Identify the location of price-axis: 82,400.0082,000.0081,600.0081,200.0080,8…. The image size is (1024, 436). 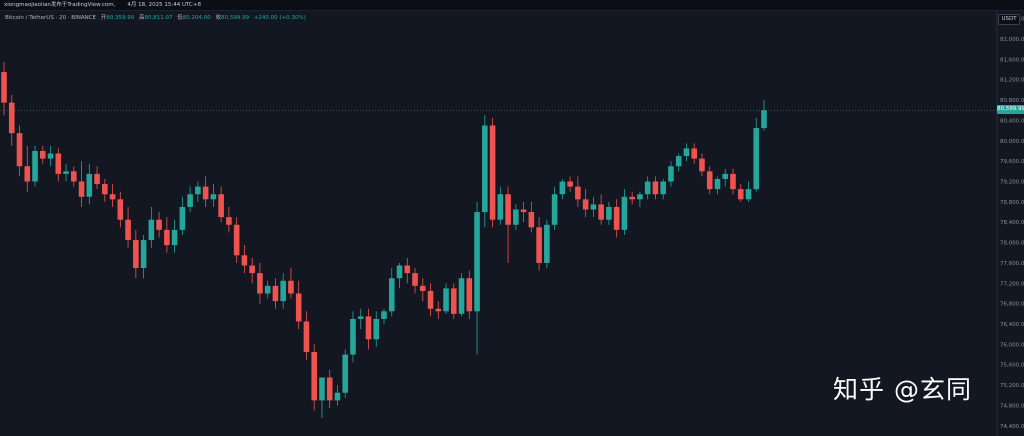
(1012, 223).